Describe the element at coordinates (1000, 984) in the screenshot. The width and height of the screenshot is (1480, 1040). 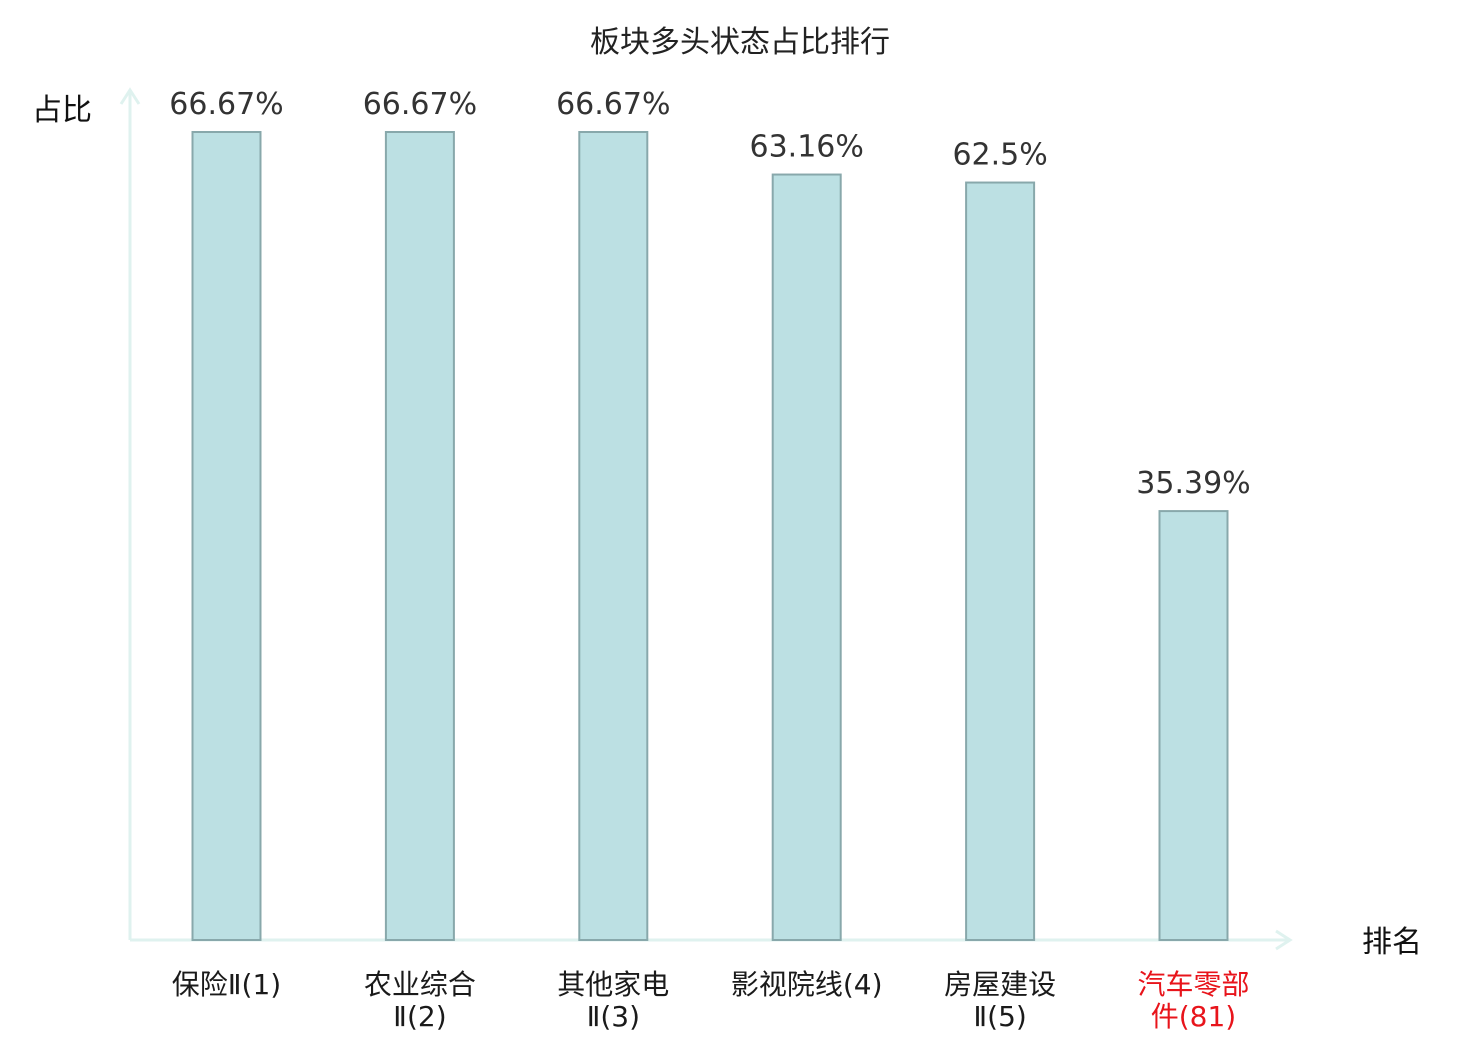
I see `x-tick-label: 房屋建设` at that location.